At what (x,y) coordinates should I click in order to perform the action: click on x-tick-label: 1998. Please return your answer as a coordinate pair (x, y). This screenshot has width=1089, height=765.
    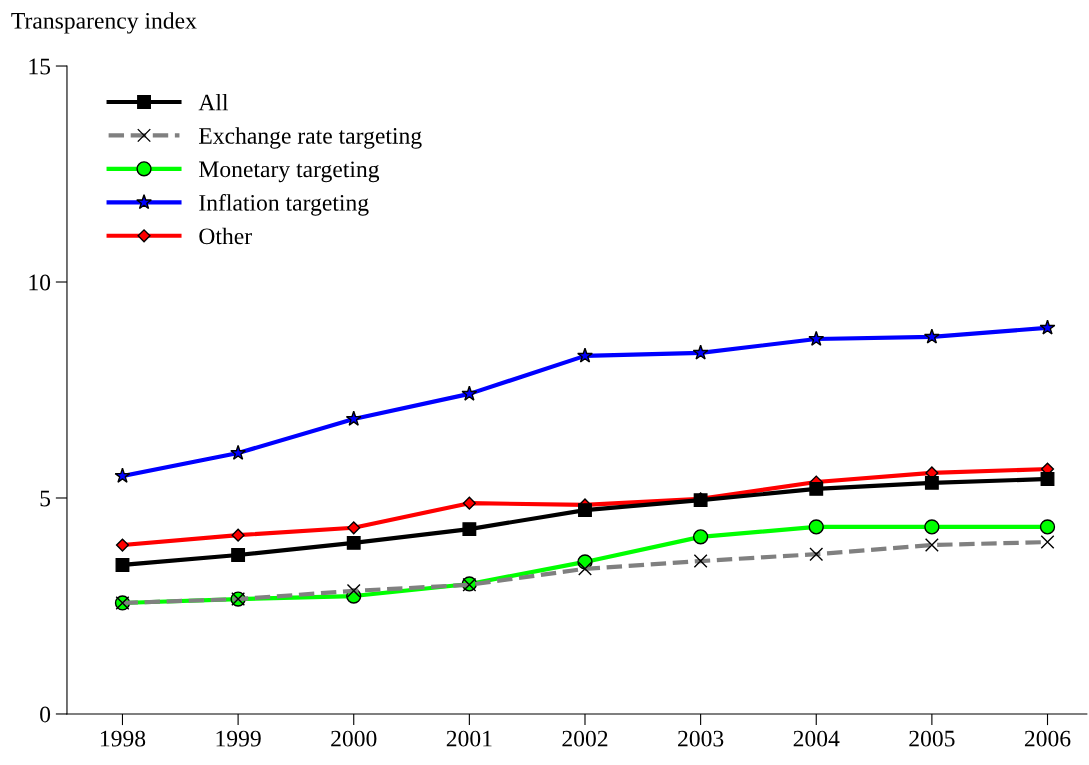
    Looking at the image, I should click on (123, 738).